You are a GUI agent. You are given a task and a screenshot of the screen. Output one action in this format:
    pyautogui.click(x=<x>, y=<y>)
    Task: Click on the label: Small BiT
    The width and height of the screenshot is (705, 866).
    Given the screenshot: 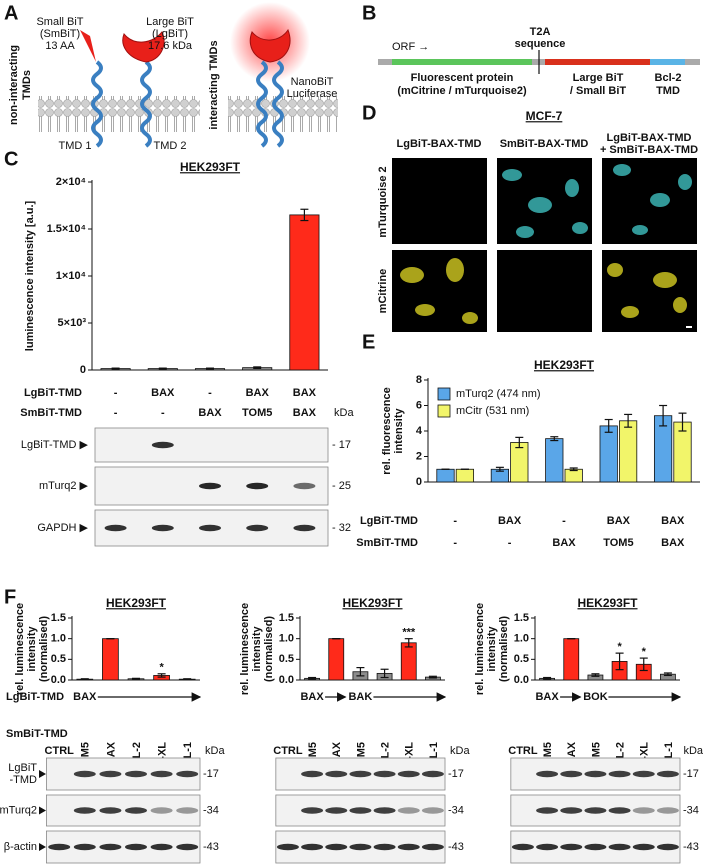 What is the action you would take?
    pyautogui.click(x=59, y=22)
    